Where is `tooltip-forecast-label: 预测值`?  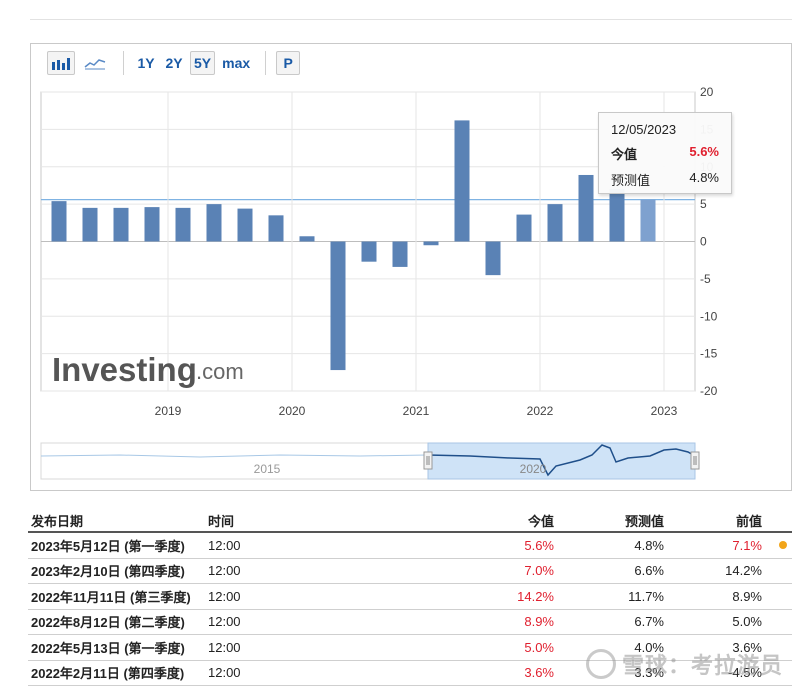
tooltip-forecast-label: 预测值 is located at coordinates (631, 180).